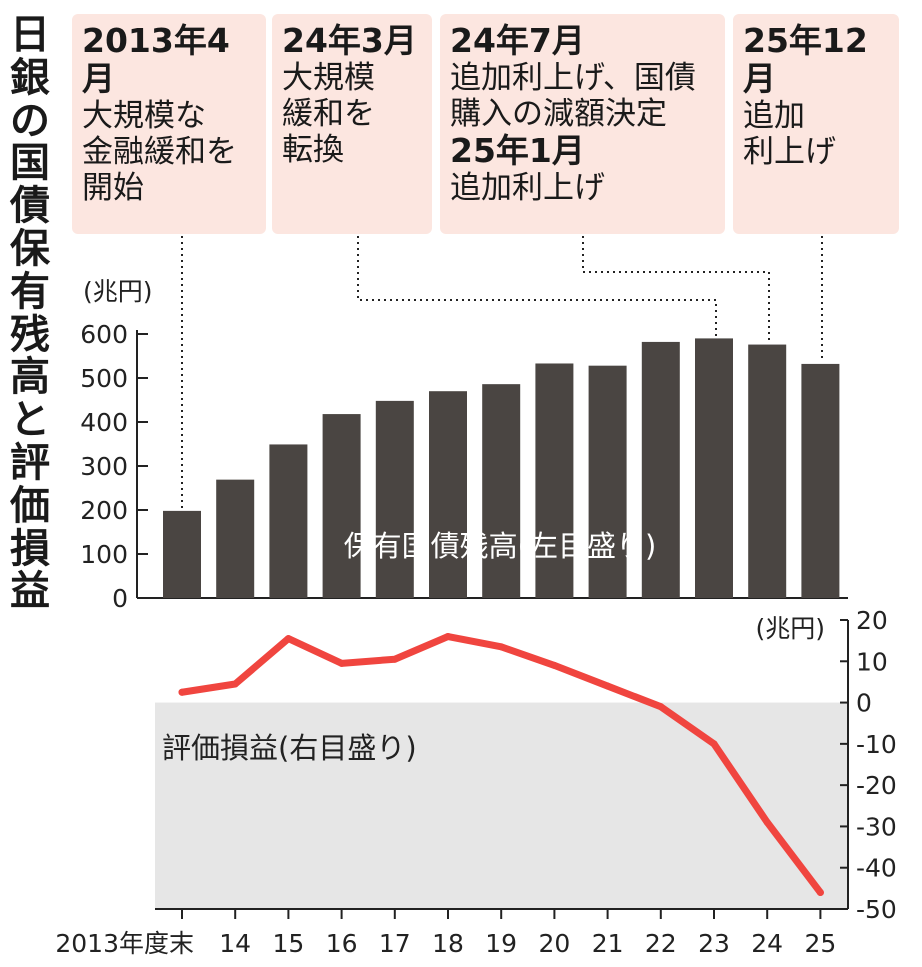  I want to click on line-series-label: 評価損益(右目盛り), so click(289, 748).